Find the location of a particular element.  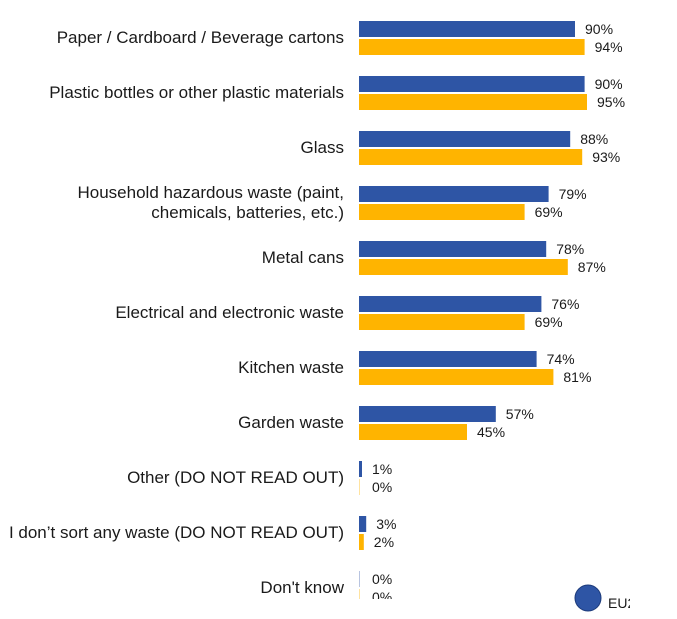

value-label: 88% is located at coordinates (594, 139).